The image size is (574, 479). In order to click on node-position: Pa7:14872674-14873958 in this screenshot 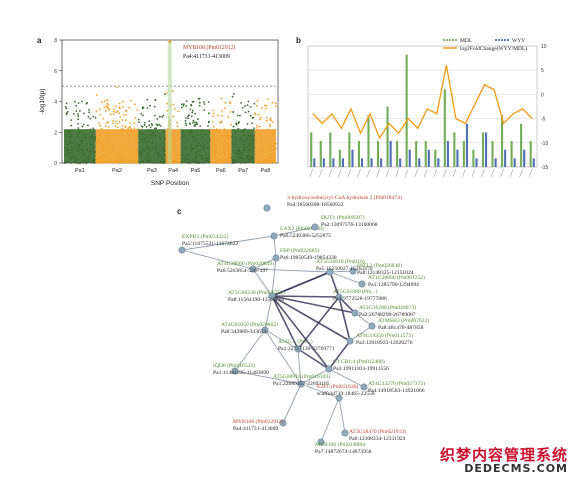, I will do `click(343, 452)`.